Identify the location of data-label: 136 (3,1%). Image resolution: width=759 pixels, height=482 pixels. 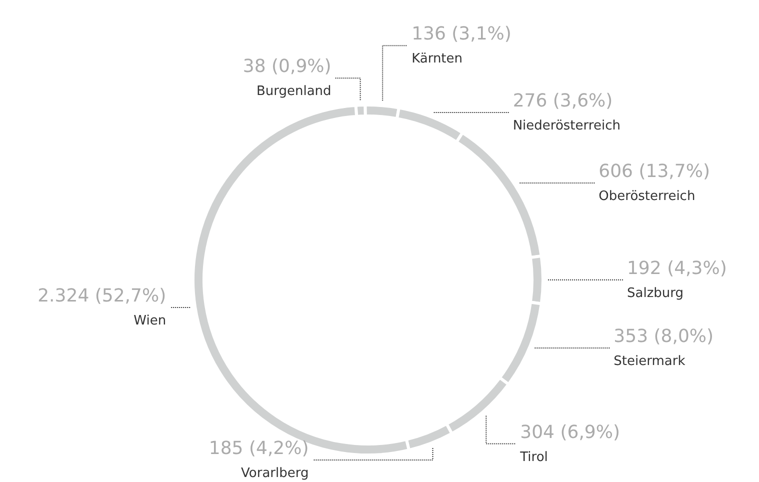
(462, 34).